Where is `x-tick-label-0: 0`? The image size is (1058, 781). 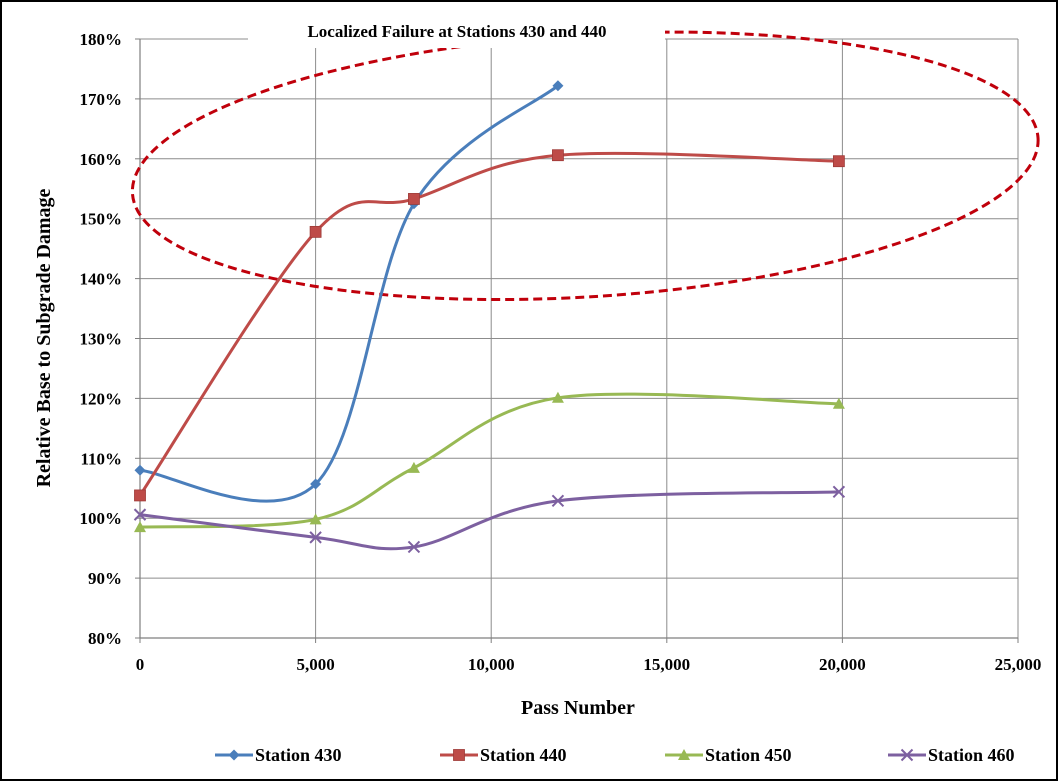
x-tick-label-0: 0 is located at coordinates (140, 664).